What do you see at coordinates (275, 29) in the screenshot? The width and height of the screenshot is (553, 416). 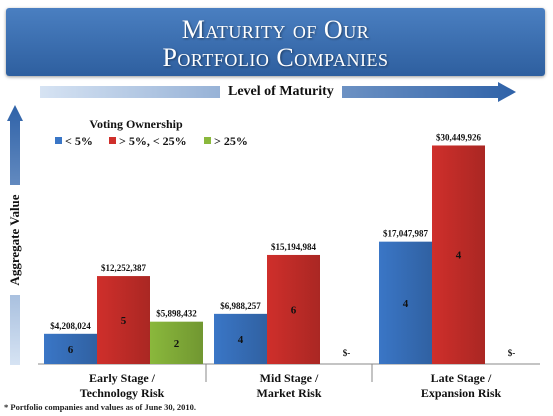 I see `page-title-line-1: Maturity of Our` at bounding box center [275, 29].